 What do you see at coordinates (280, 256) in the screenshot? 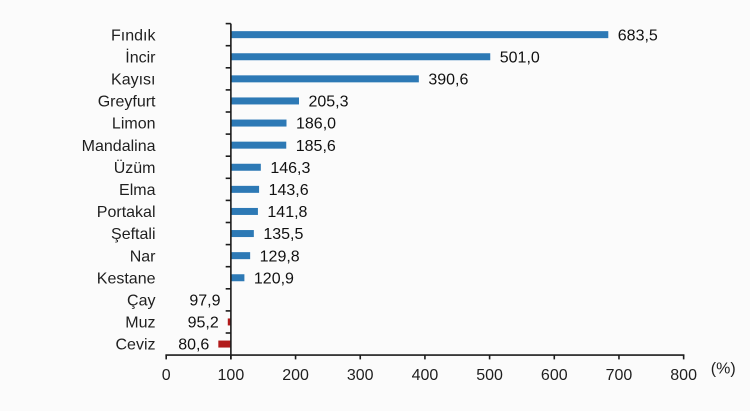
I see `svg-text: 129,8` at bounding box center [280, 256].